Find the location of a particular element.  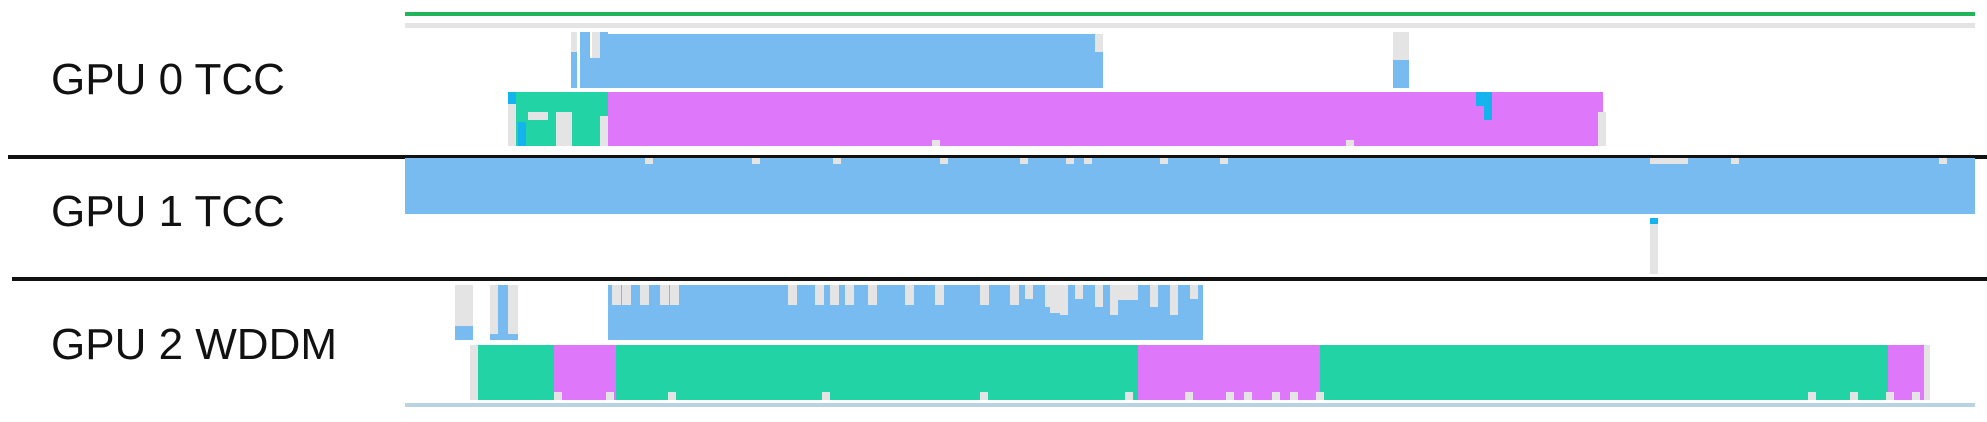

lane-label-gpu0: GPU 0 TCC is located at coordinates (168, 79).